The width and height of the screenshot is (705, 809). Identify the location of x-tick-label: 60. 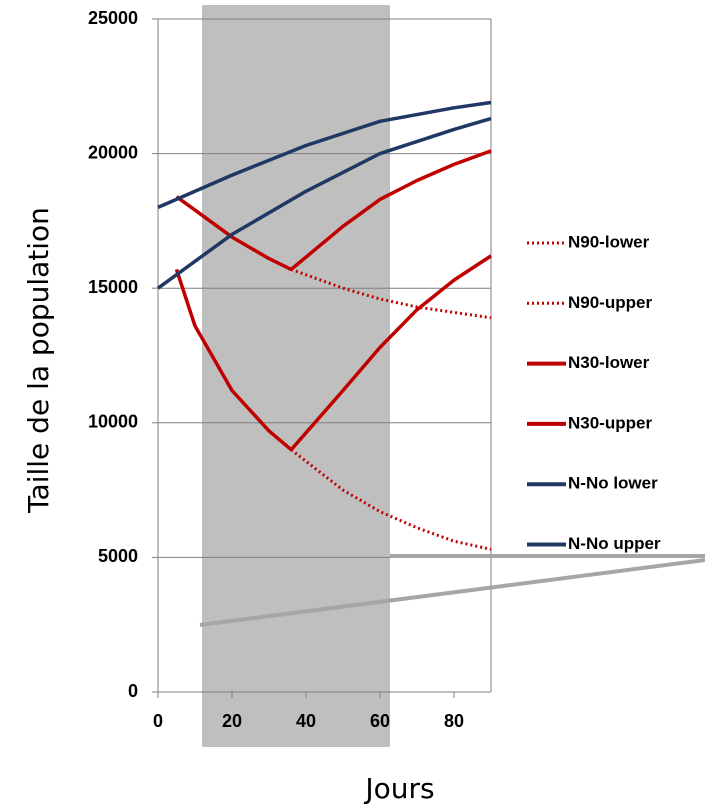
(380, 721).